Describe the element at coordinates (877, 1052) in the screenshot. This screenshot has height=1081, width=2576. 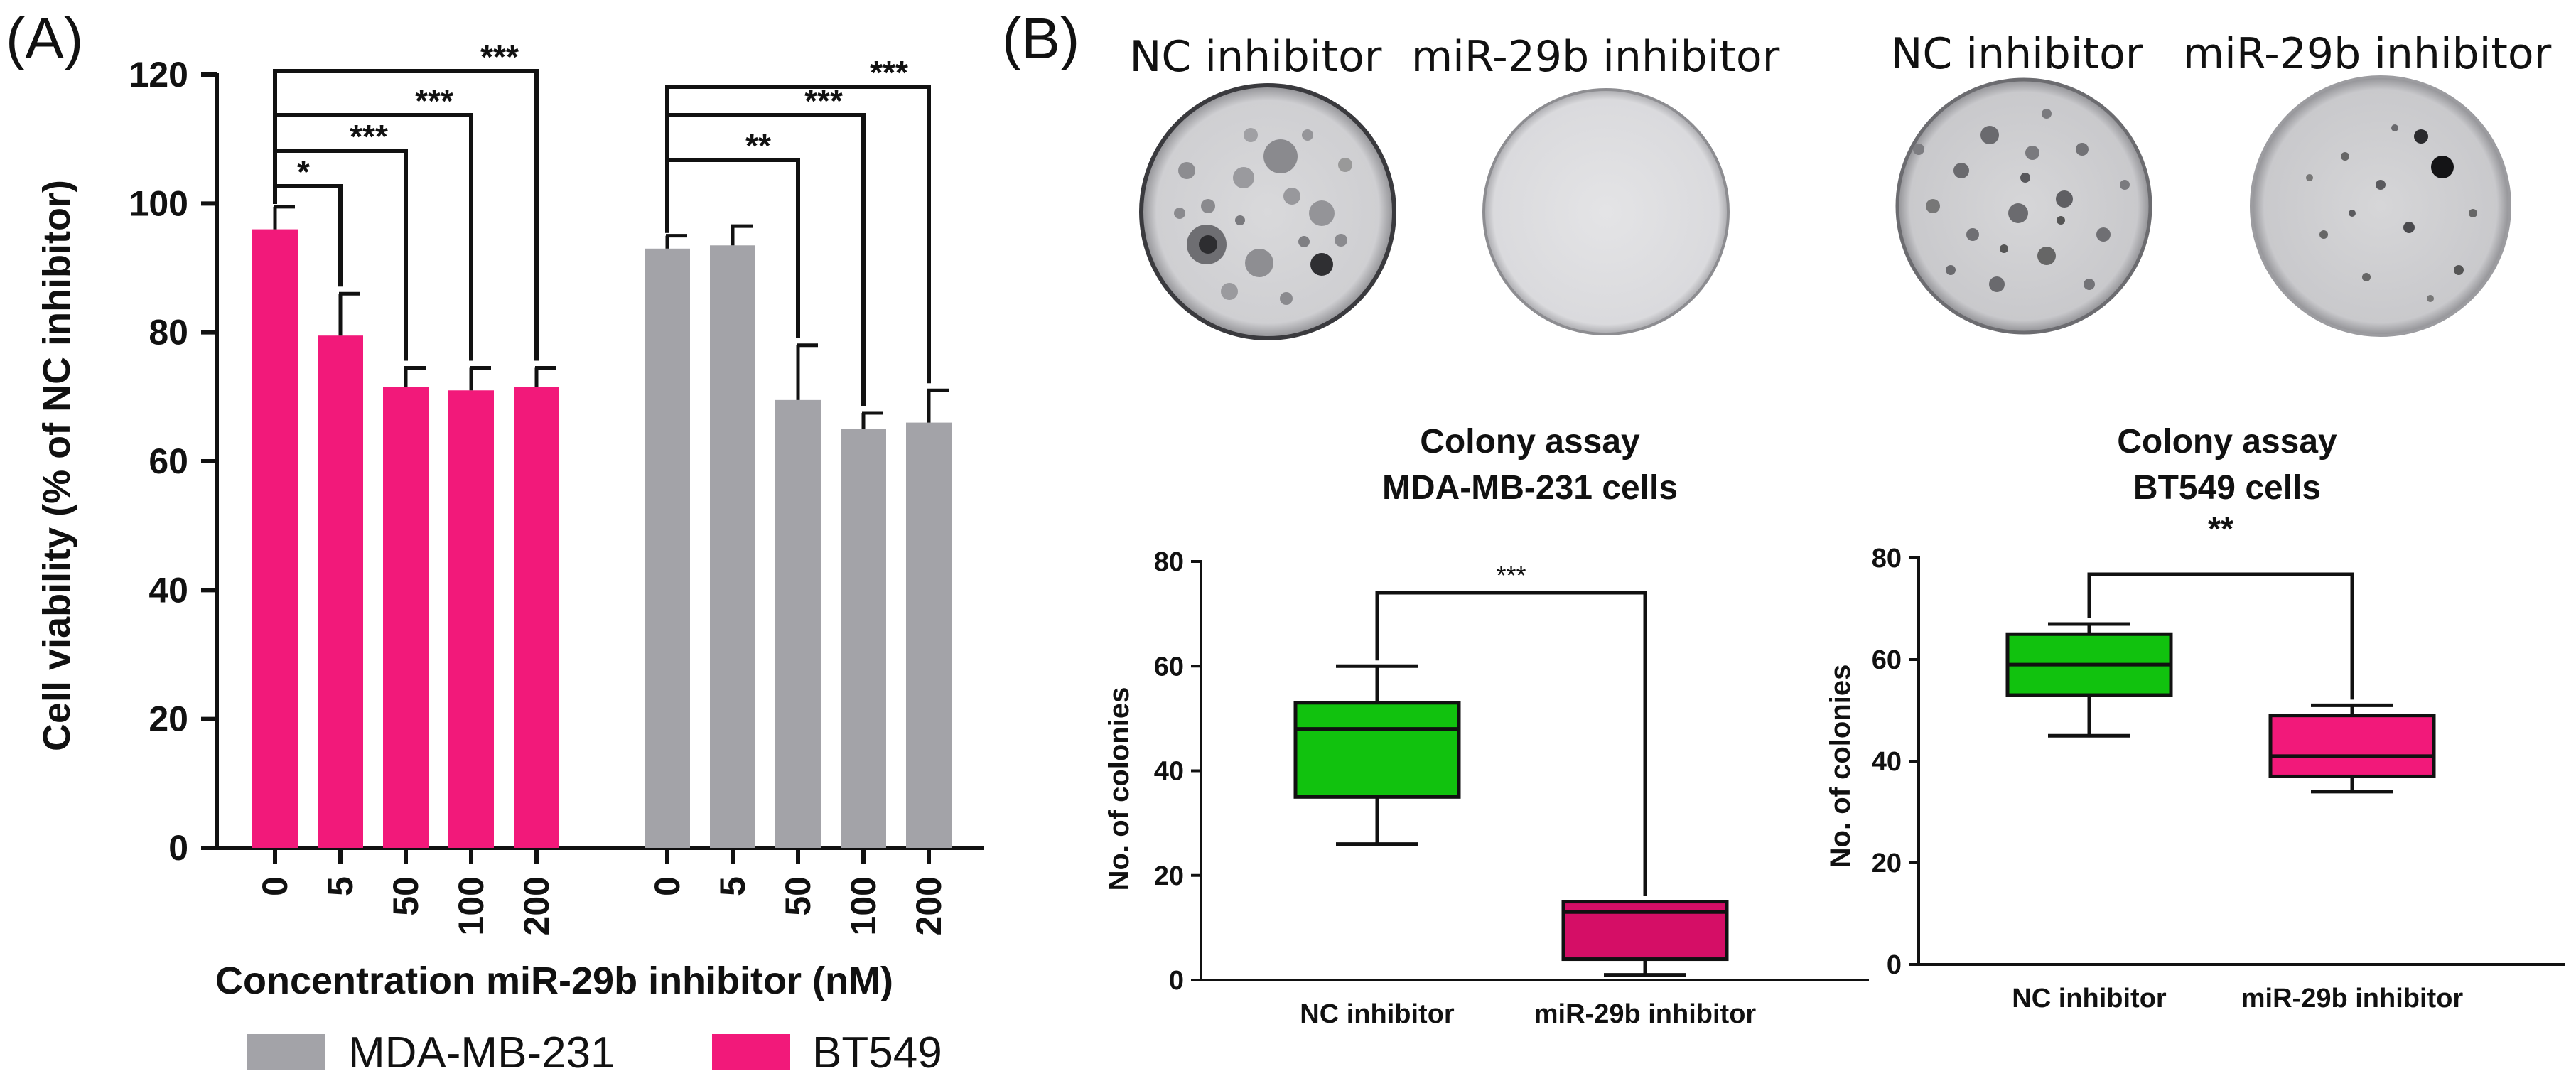
I see `legend-label-bt549: BT549` at that location.